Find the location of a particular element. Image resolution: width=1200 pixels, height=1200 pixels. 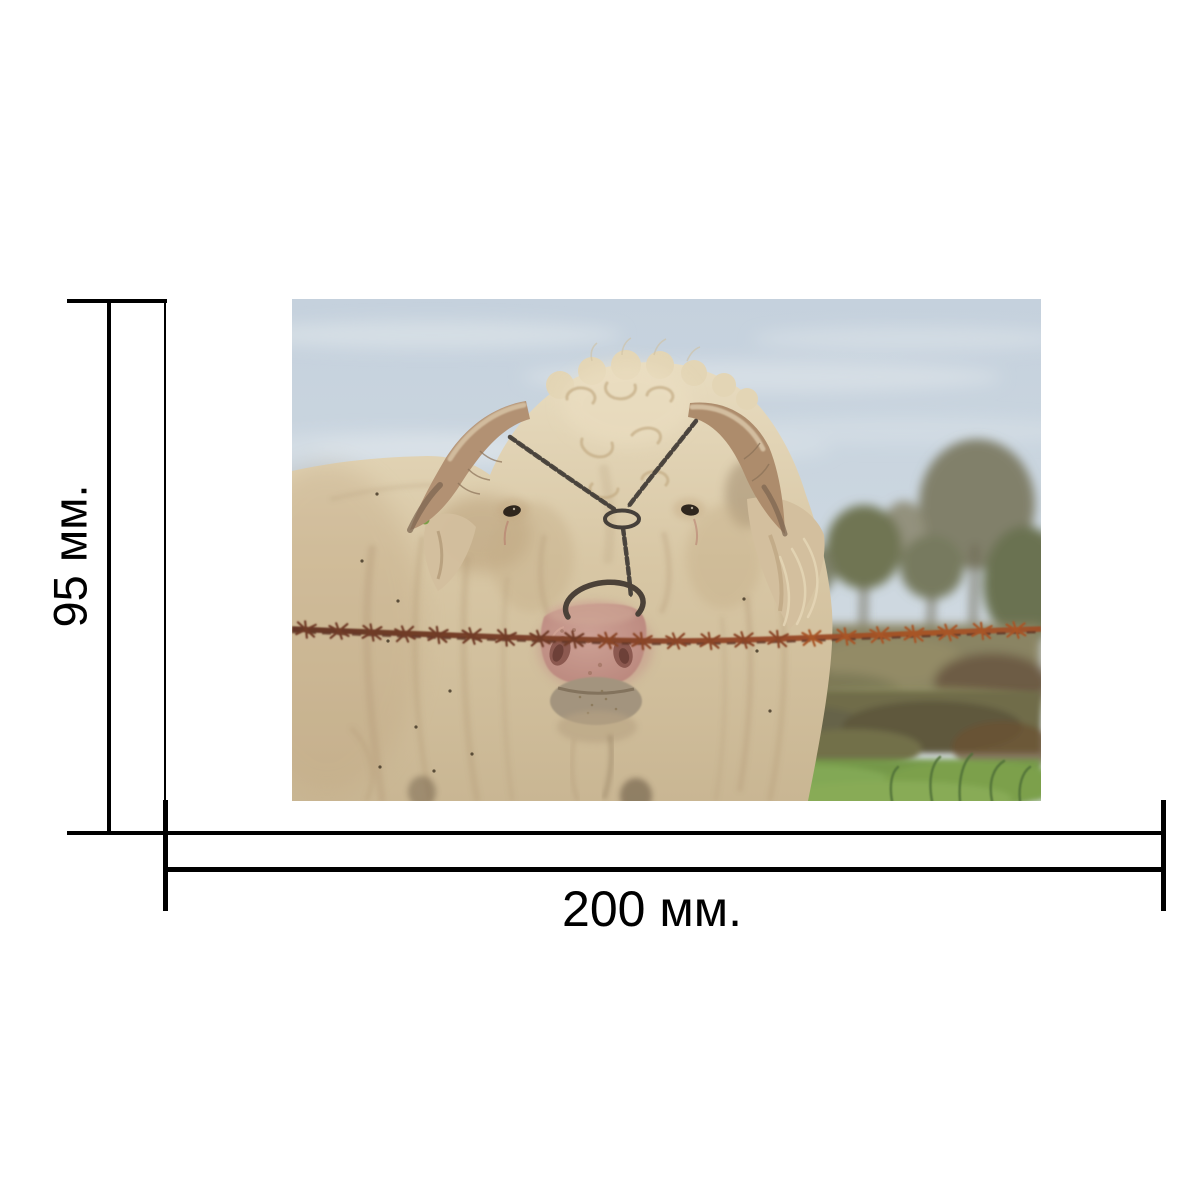

background-trees is located at coordinates (910, 540).